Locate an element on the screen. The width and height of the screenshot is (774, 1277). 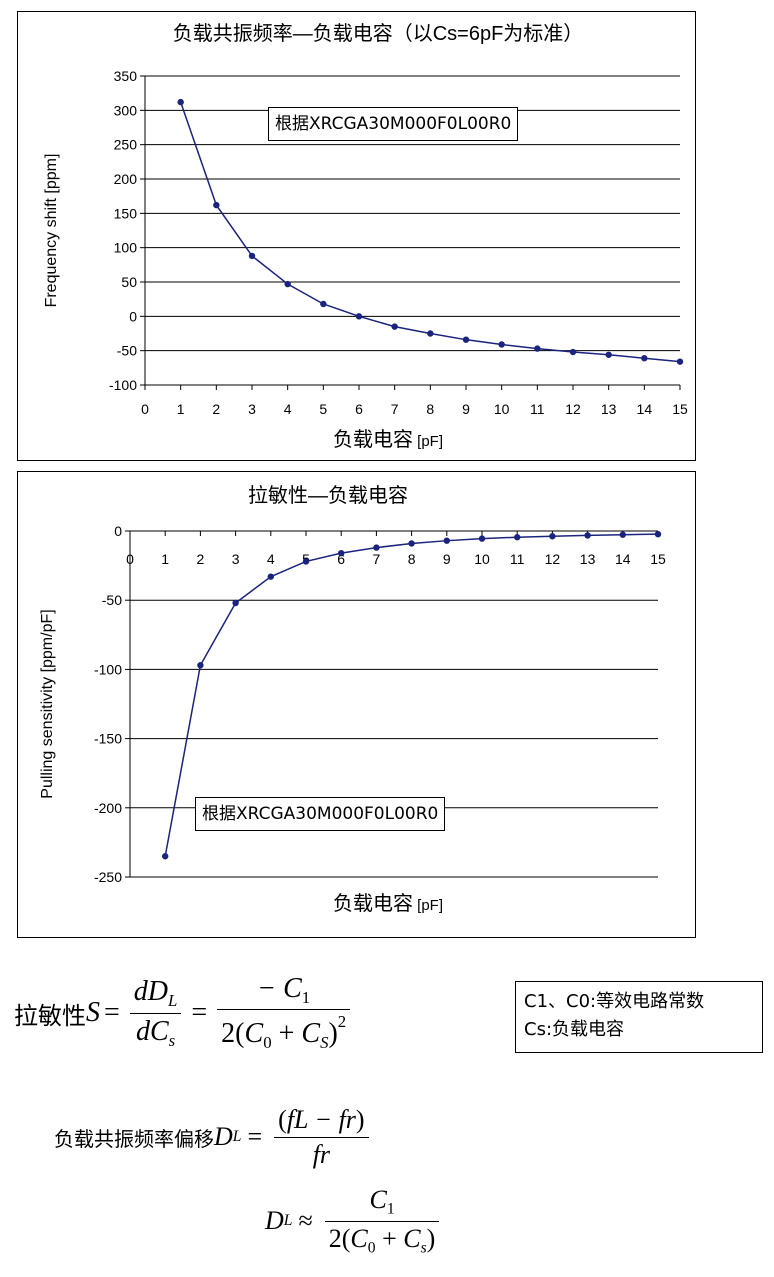
legend-line-2: Cs:负载电容 is located at coordinates (574, 1029).